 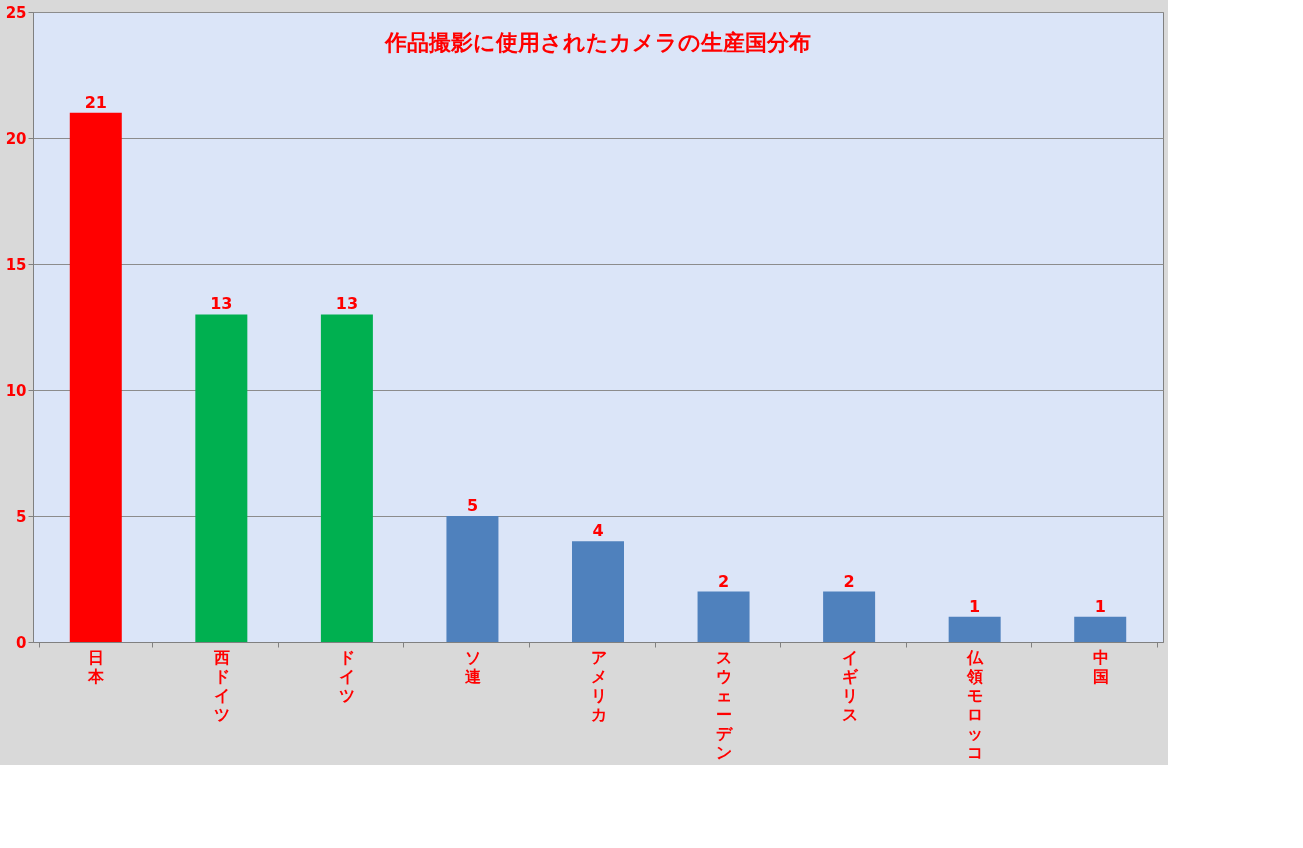 What do you see at coordinates (16, 138) in the screenshot?
I see `y-tick-label: 20` at bounding box center [16, 138].